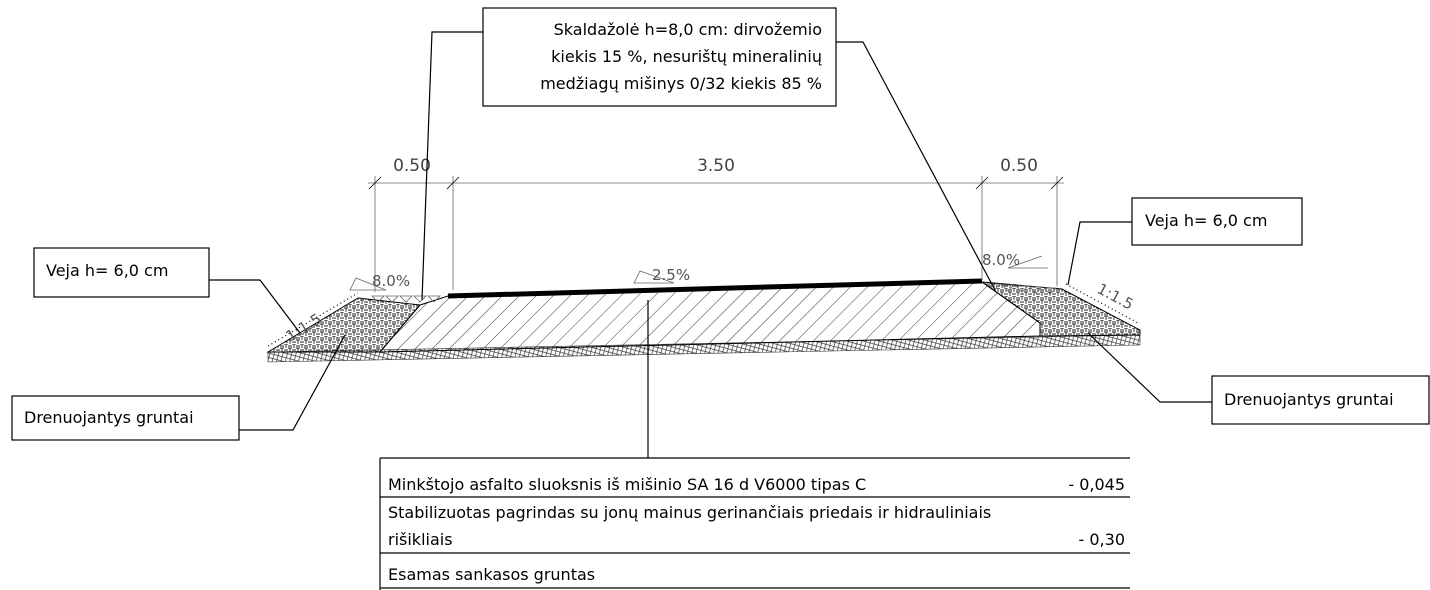  Describe the element at coordinates (1115, 297) in the screenshot. I see `side-slope: 1:1.5` at that location.